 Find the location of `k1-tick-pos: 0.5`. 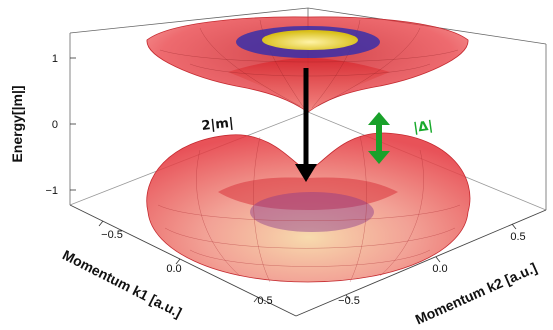

k1-tick-pos: 0.5 is located at coordinates (264, 301).